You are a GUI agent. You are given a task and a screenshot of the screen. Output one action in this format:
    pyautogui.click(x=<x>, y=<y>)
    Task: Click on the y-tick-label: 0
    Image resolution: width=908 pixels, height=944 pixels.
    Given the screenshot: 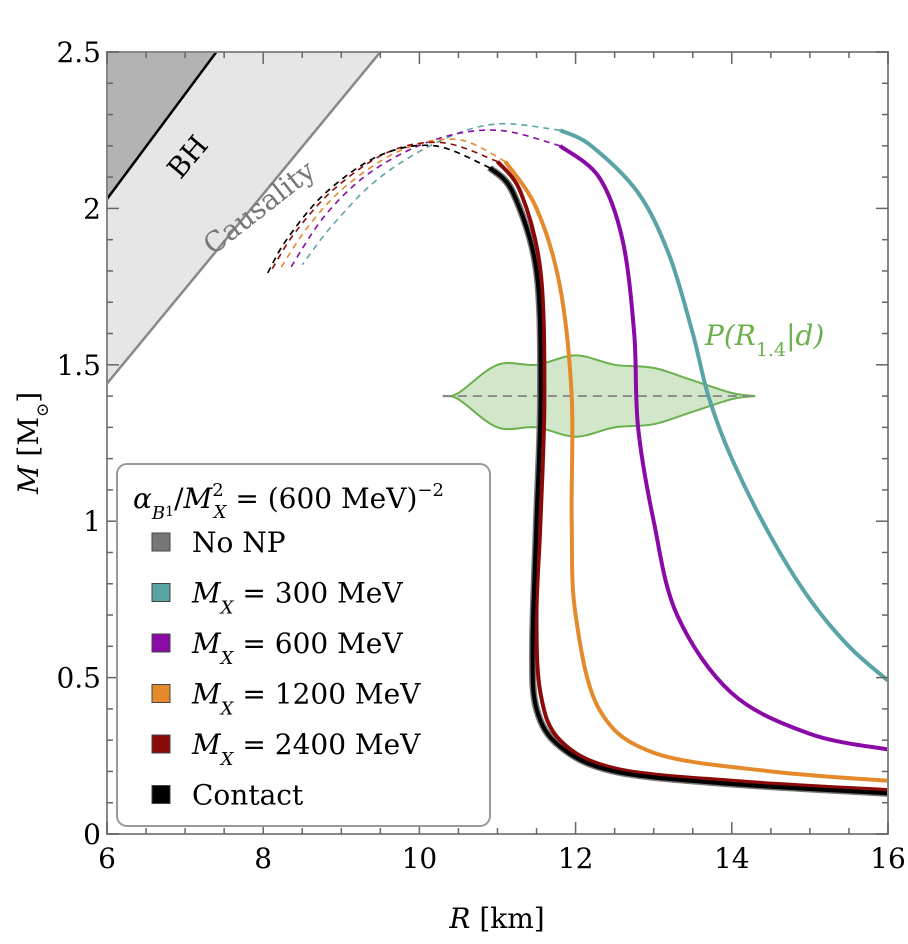 What is the action you would take?
    pyautogui.click(x=92, y=834)
    